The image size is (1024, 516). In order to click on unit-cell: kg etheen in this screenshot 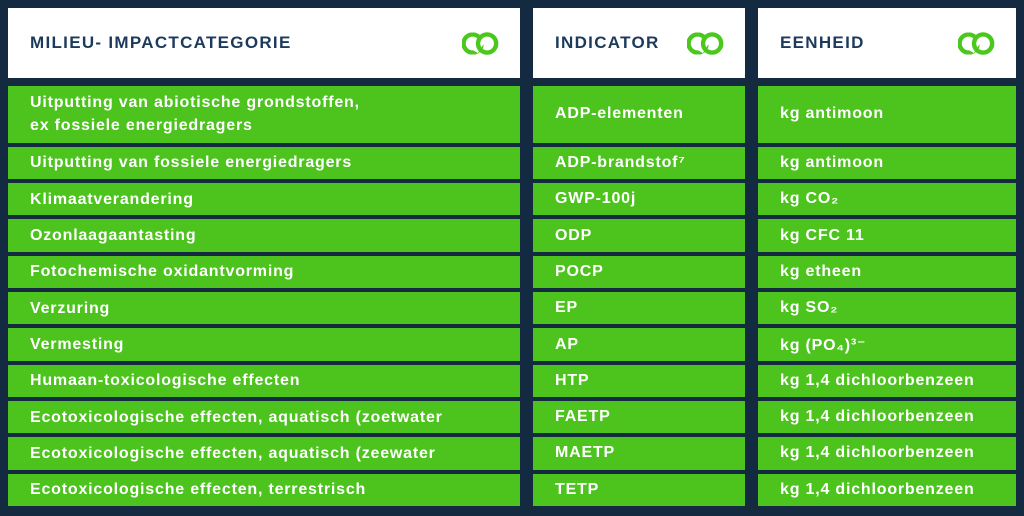, I will do `click(887, 272)`.